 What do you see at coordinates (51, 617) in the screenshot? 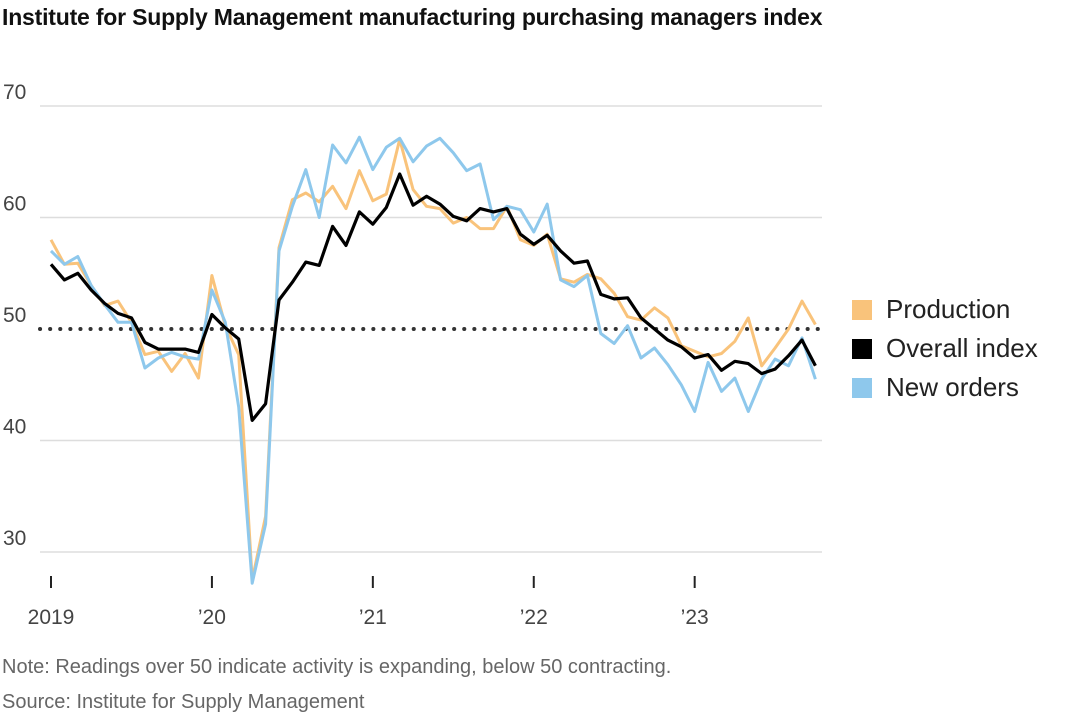
I see `x-tick-label: 2019` at bounding box center [51, 617].